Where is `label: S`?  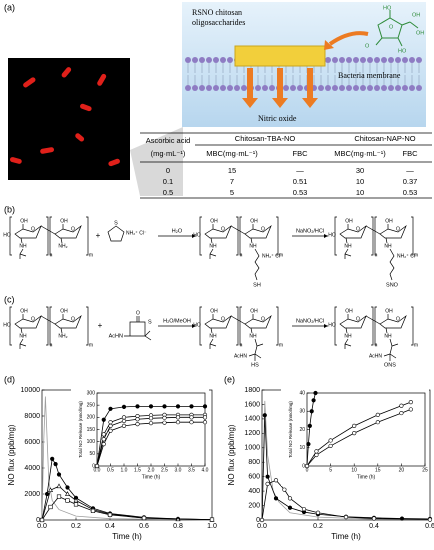 label: S is located at coordinates (116, 223).